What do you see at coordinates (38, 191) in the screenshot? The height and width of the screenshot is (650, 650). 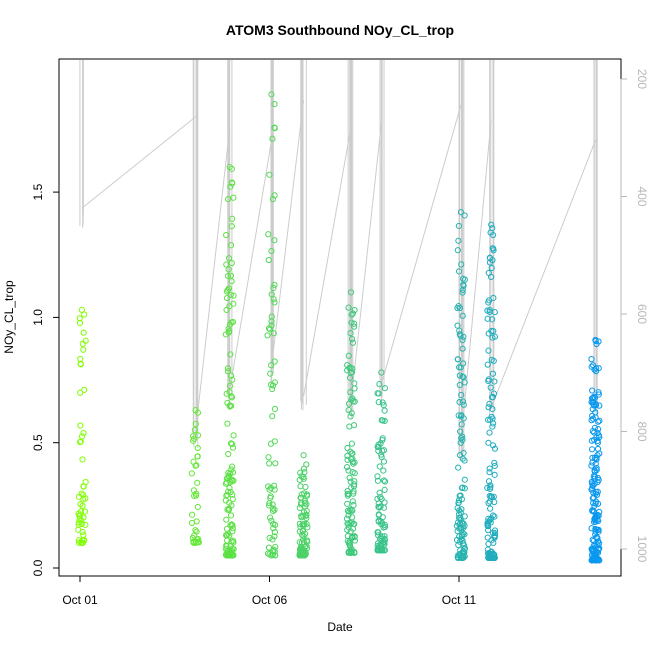 I see `y-tick-label: 1.5` at bounding box center [38, 191].